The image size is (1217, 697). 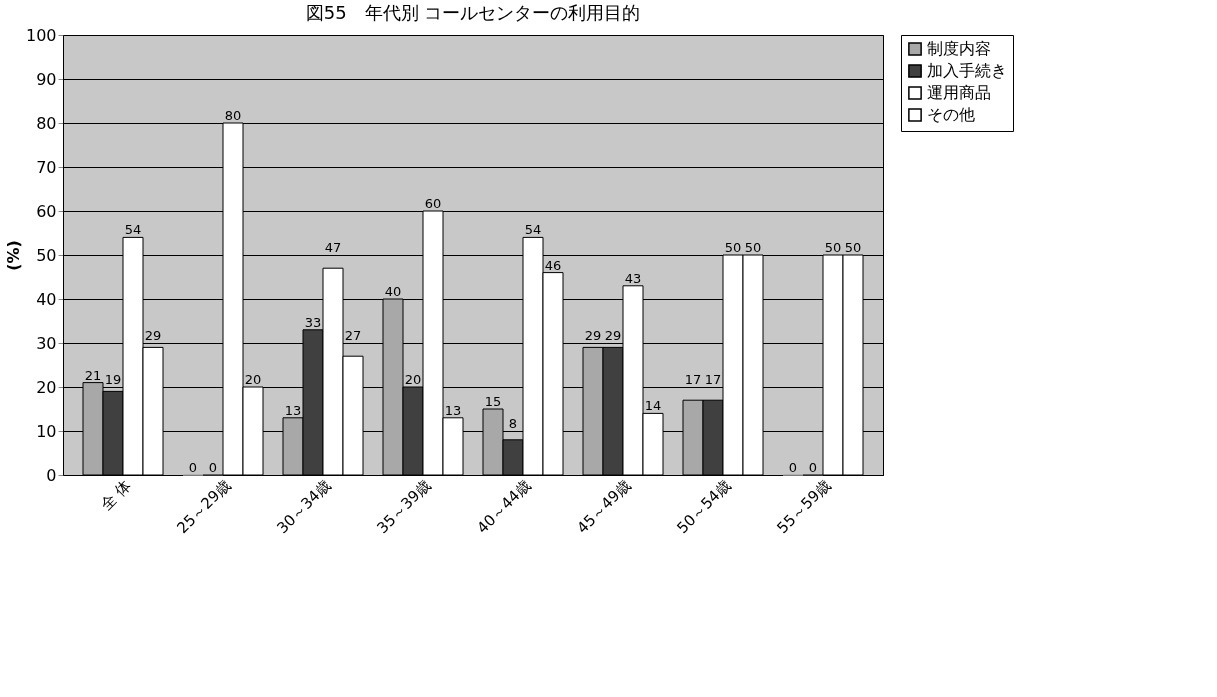 I want to click on y-tick-label: 70, so click(x=46, y=167).